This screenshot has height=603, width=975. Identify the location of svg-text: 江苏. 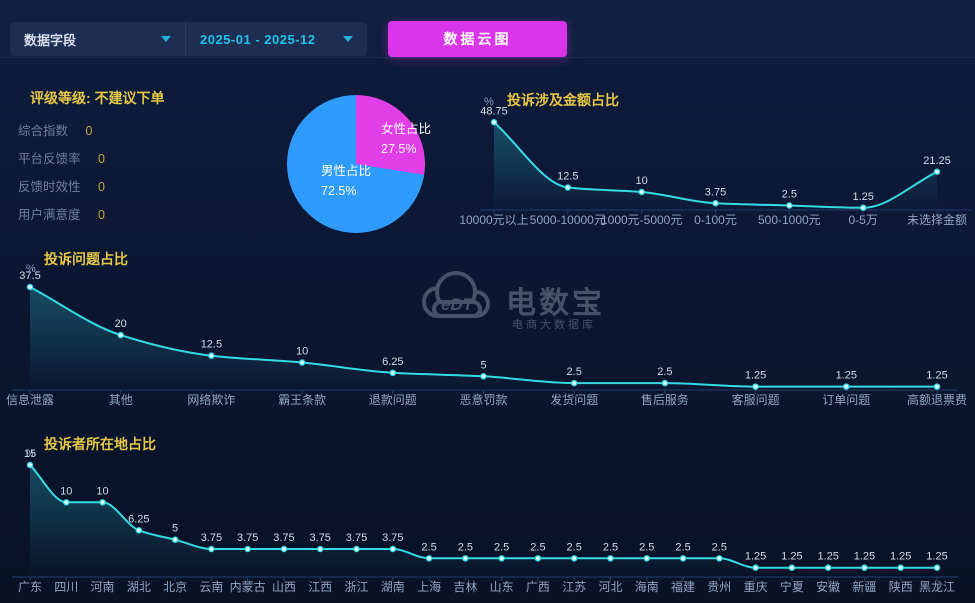
(574, 587).